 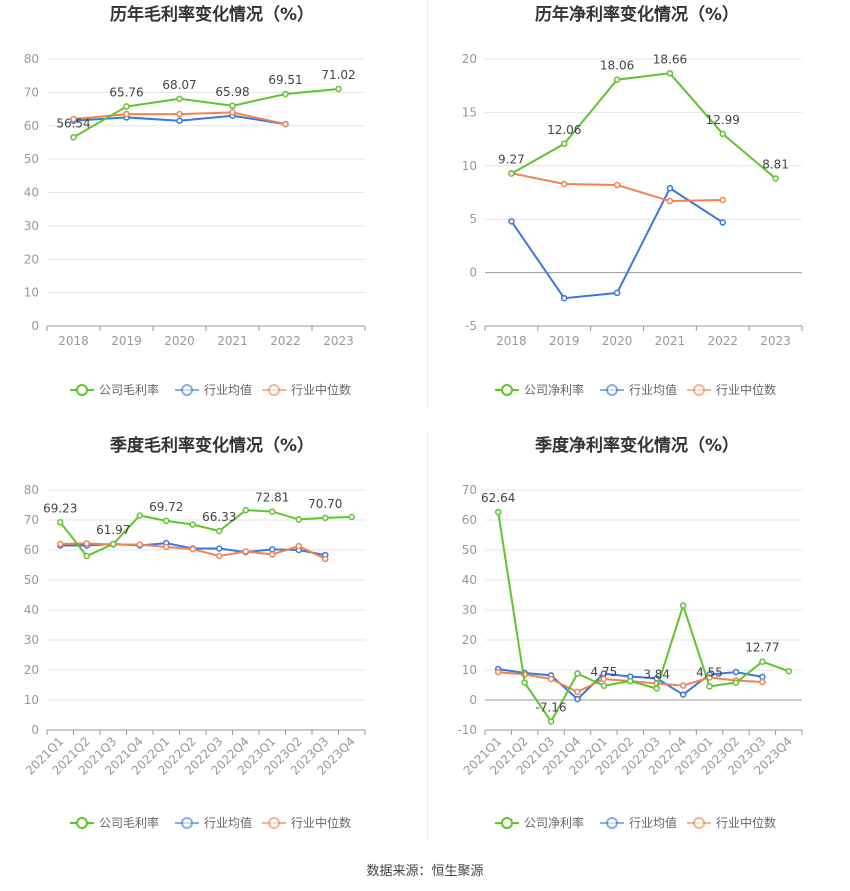 What do you see at coordinates (498, 498) in the screenshot?
I see `data-label: 62.64` at bounding box center [498, 498].